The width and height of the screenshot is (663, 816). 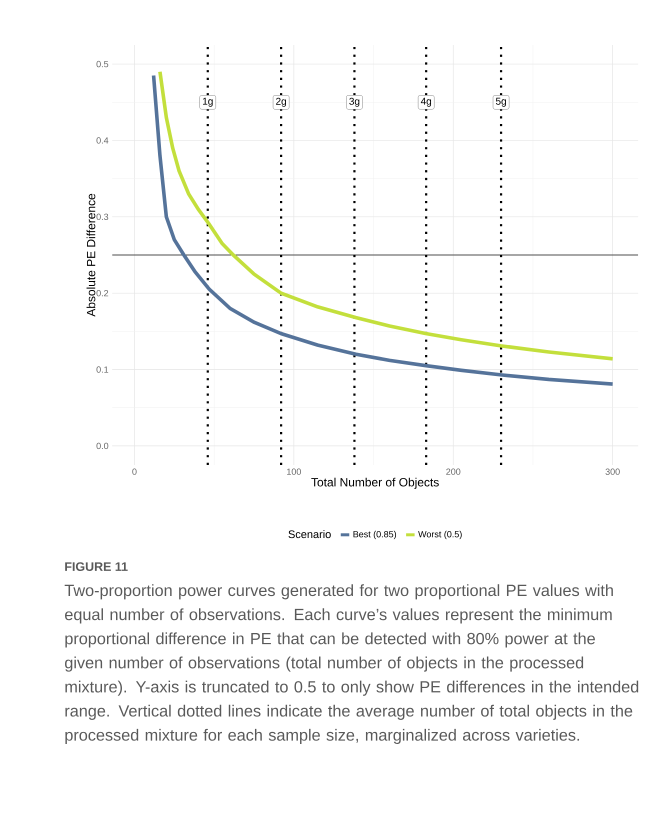 I want to click on y-tick-label: 0.3, so click(x=102, y=217).